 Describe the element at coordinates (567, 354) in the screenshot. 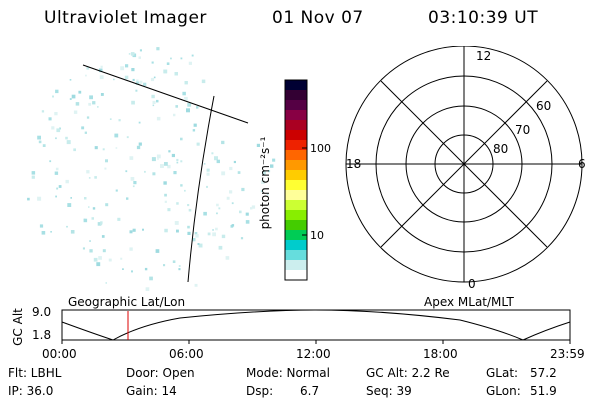

I see `timeline-x-tick: 23:59` at that location.